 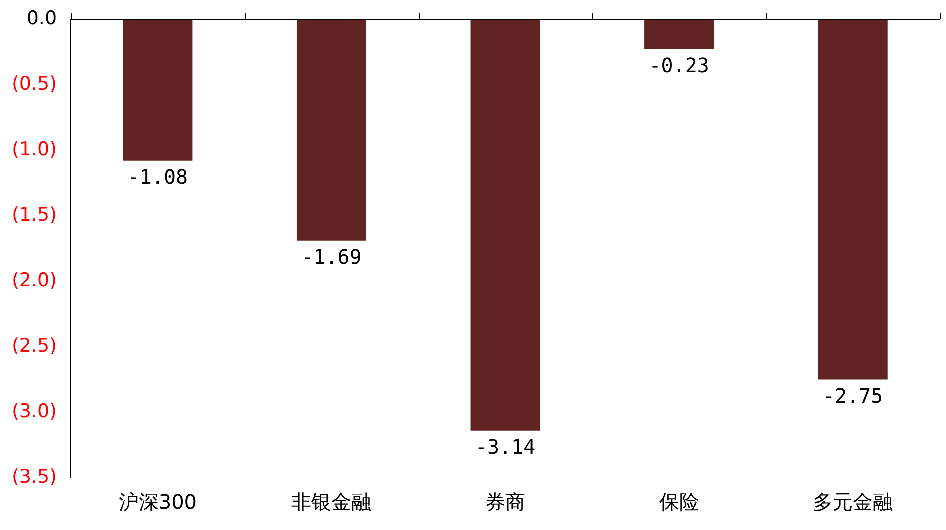 I want to click on y-tick-label: (1.5), so click(x=35, y=215).